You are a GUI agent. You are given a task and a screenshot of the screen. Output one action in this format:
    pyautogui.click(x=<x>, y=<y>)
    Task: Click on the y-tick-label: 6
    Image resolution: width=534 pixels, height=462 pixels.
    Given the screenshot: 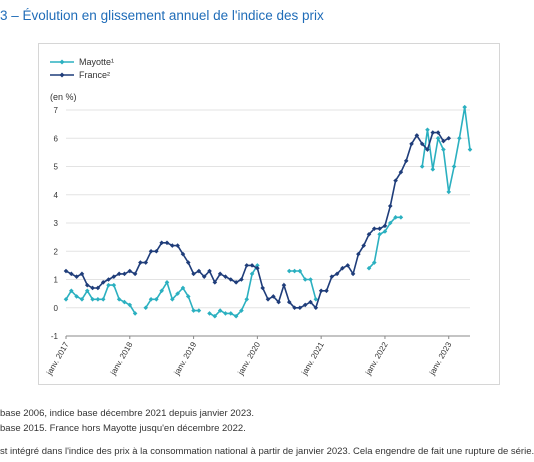 What is the action you would take?
    pyautogui.click(x=56, y=138)
    